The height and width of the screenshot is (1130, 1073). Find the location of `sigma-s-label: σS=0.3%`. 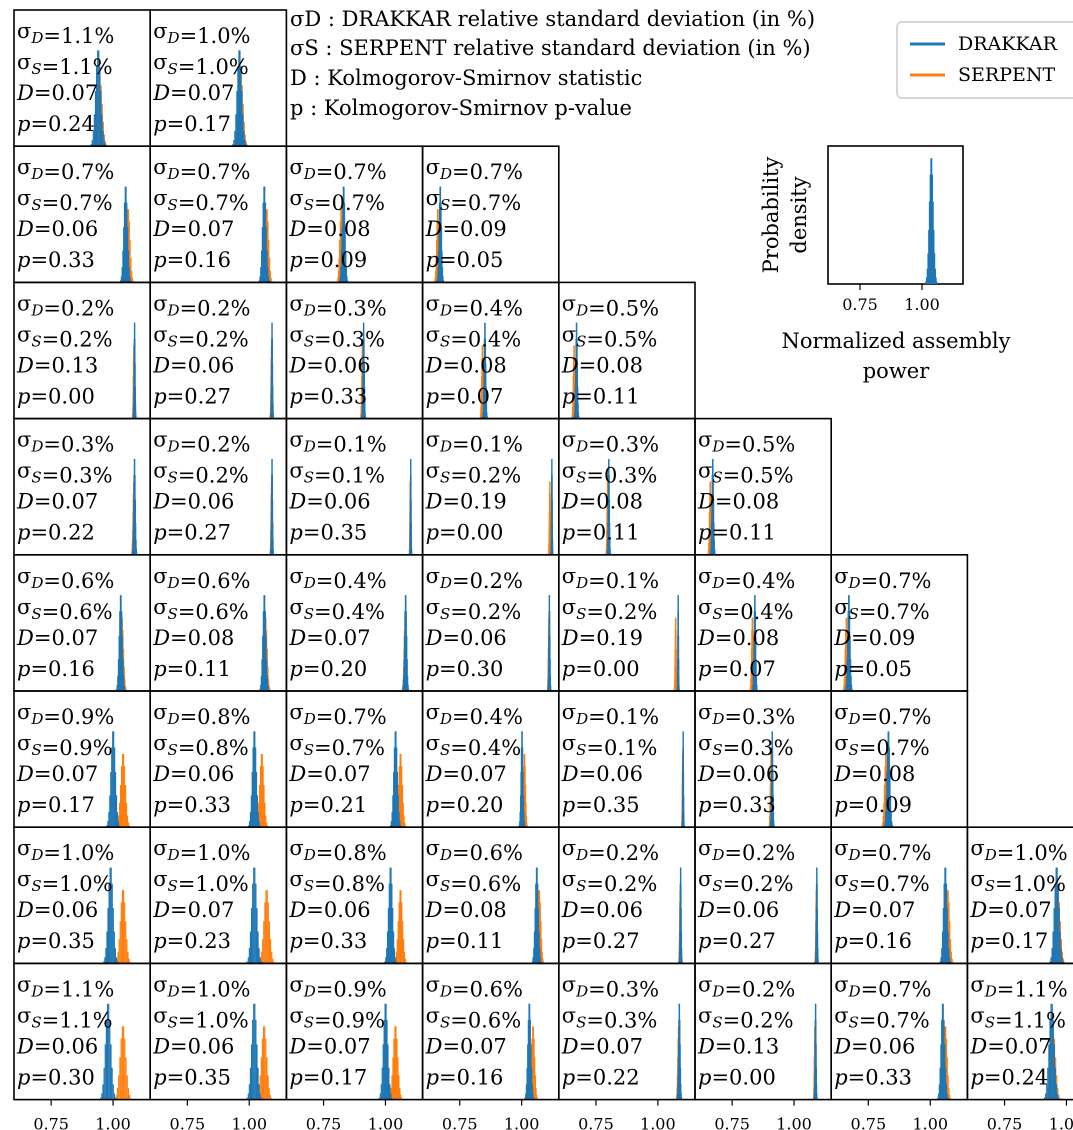

sigma-s-label: σS=0.3% is located at coordinates (337, 336).